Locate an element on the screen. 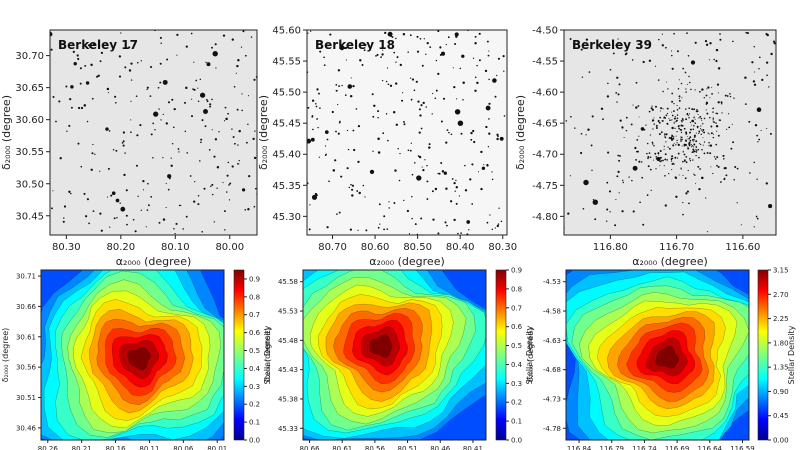  field-background is located at coordinates (407, 132).